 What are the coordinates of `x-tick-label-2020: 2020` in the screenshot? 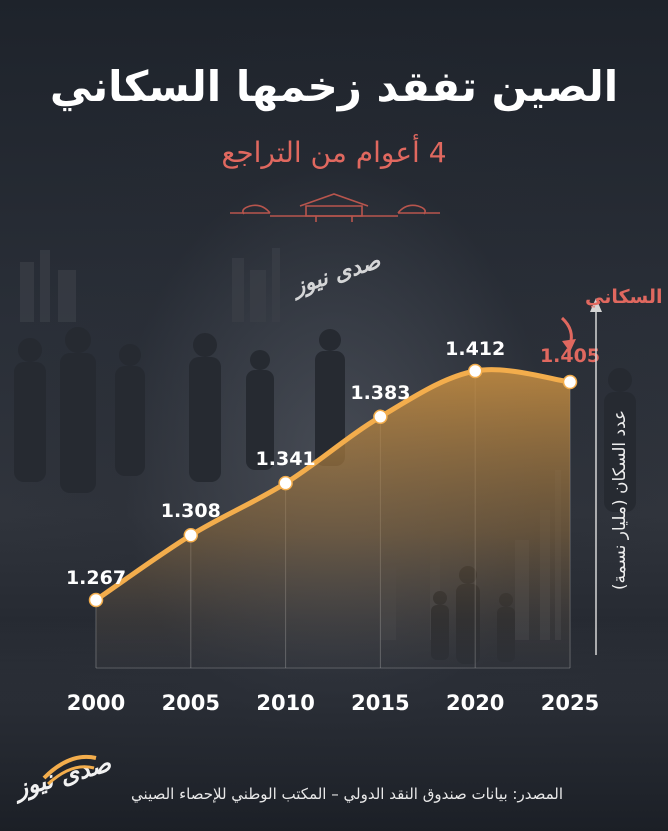 It's located at (475, 703).